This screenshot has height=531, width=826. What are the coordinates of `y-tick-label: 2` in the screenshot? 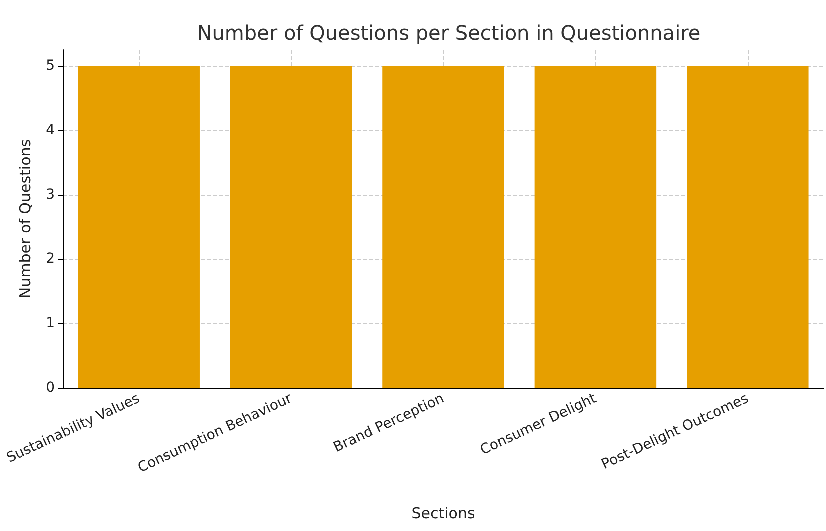 It's located at (50, 259).